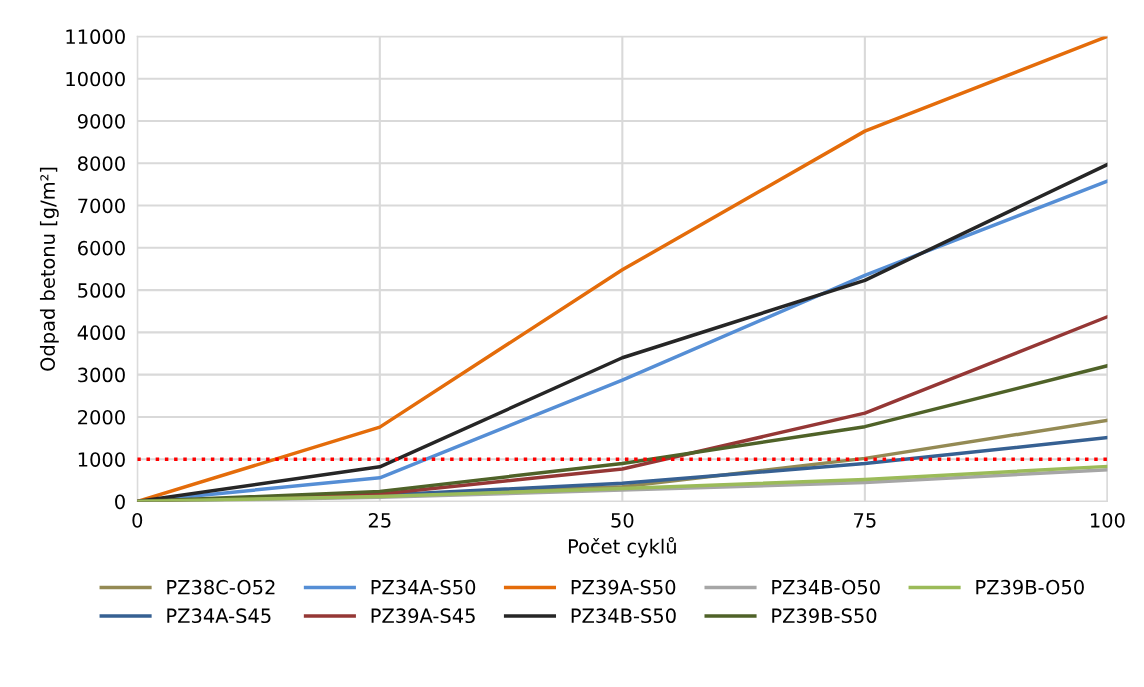  I want to click on x-tick-label: 50, so click(622, 520).